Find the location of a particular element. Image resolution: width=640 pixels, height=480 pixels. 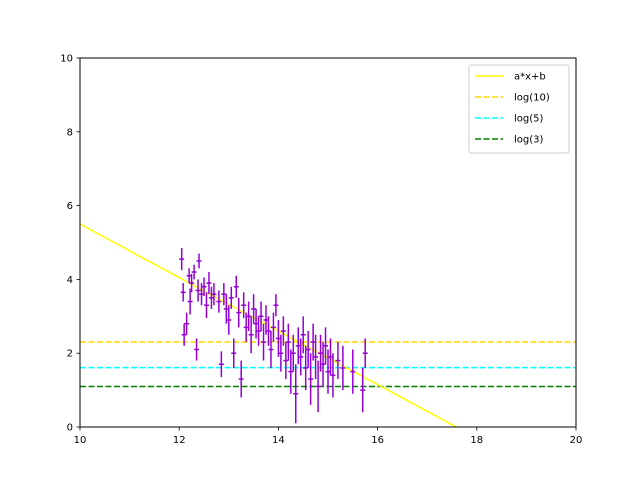

y-tick-label-5: 10 is located at coordinates (66, 59).